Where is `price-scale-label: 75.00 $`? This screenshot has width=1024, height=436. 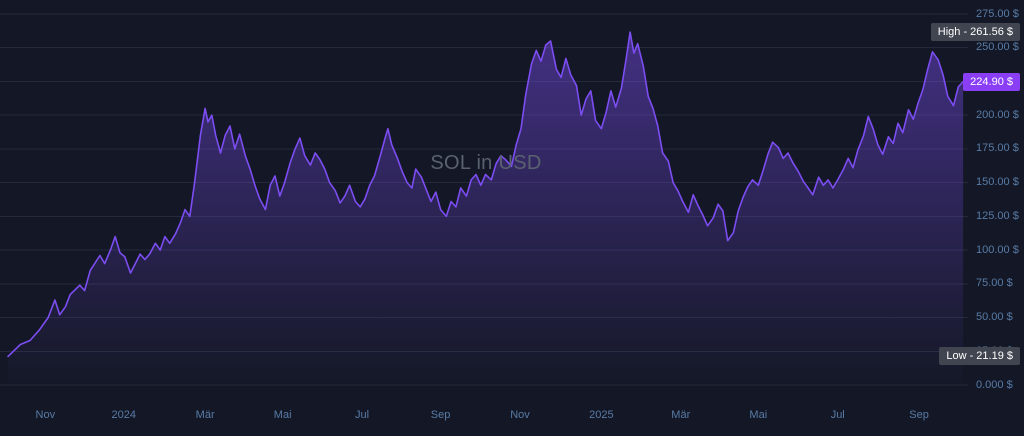
price-scale-label: 75.00 $ is located at coordinates (994, 283).